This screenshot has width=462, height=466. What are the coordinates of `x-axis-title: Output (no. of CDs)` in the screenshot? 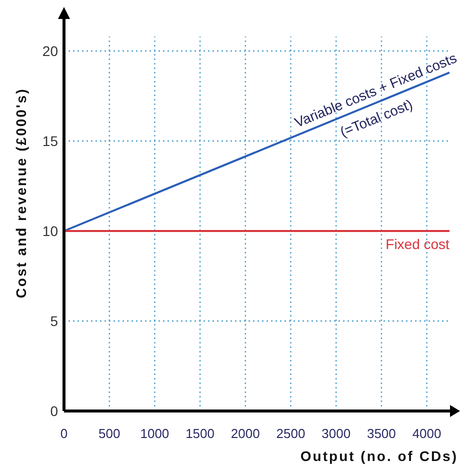 It's located at (379, 456).